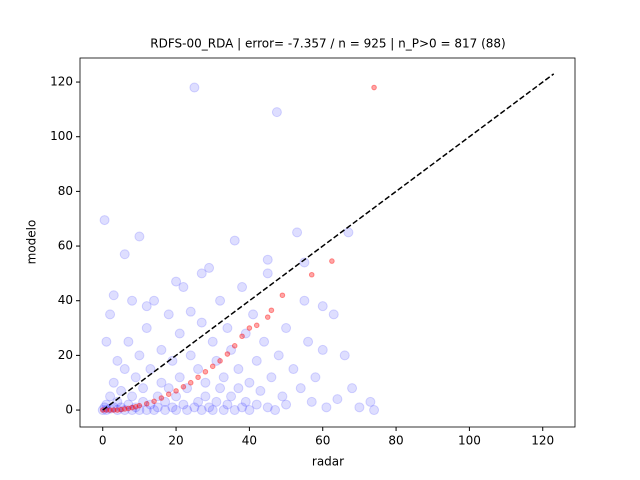  Describe the element at coordinates (61, 82) in the screenshot. I see `y-tick-label: 120` at that location.